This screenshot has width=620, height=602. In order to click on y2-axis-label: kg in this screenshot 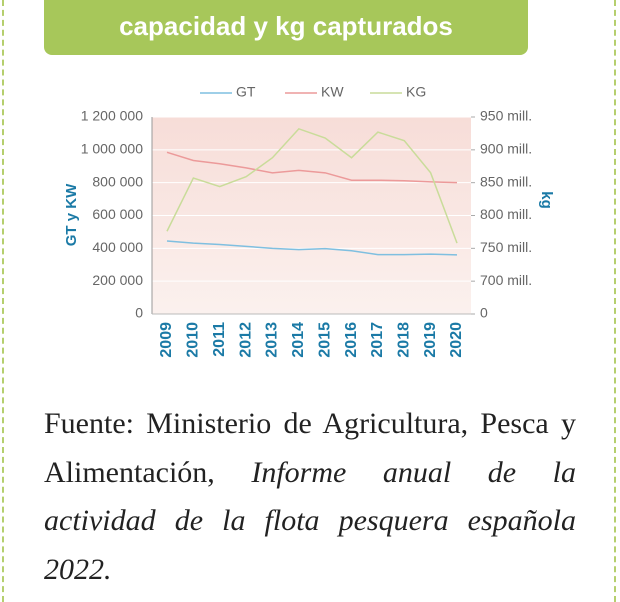, I will do `click(546, 200)`.